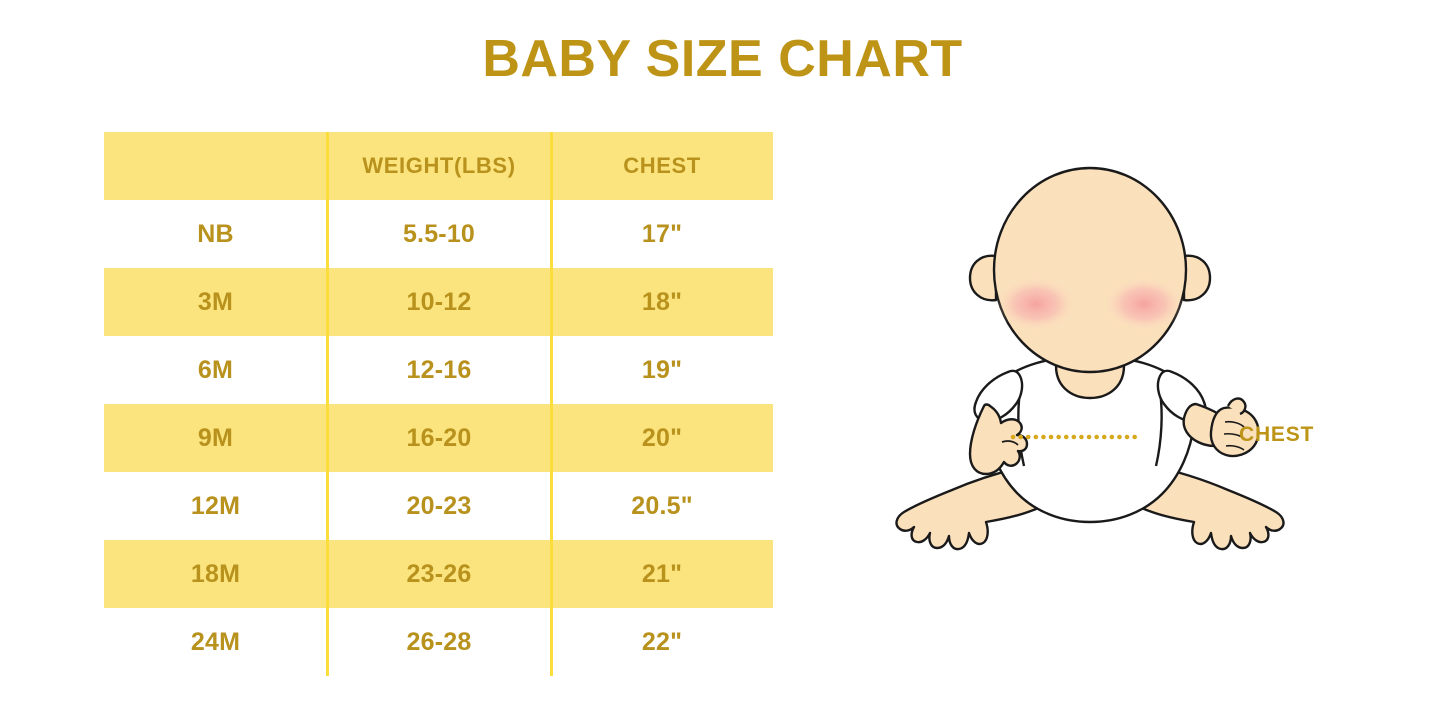 The width and height of the screenshot is (1445, 723). I want to click on header-cell-size, so click(215, 166).